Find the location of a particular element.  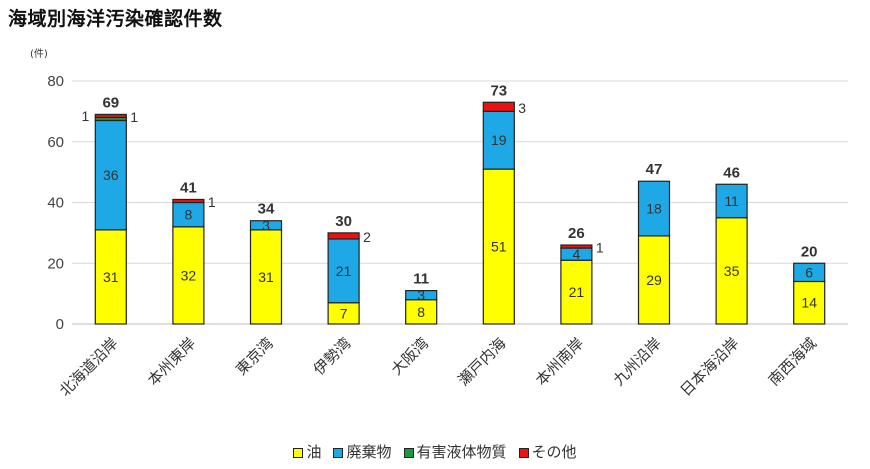

category-label: 瀬戸内海 is located at coordinates (481, 361).